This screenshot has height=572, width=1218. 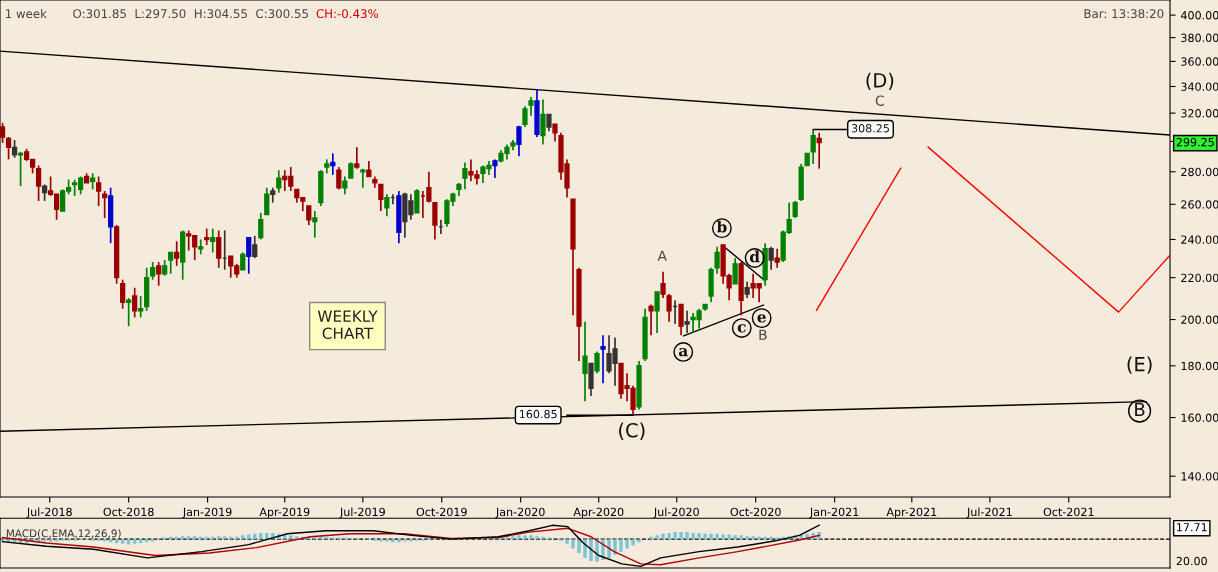 What do you see at coordinates (662, 255) in the screenshot?
I see `annotation: A` at bounding box center [662, 255].